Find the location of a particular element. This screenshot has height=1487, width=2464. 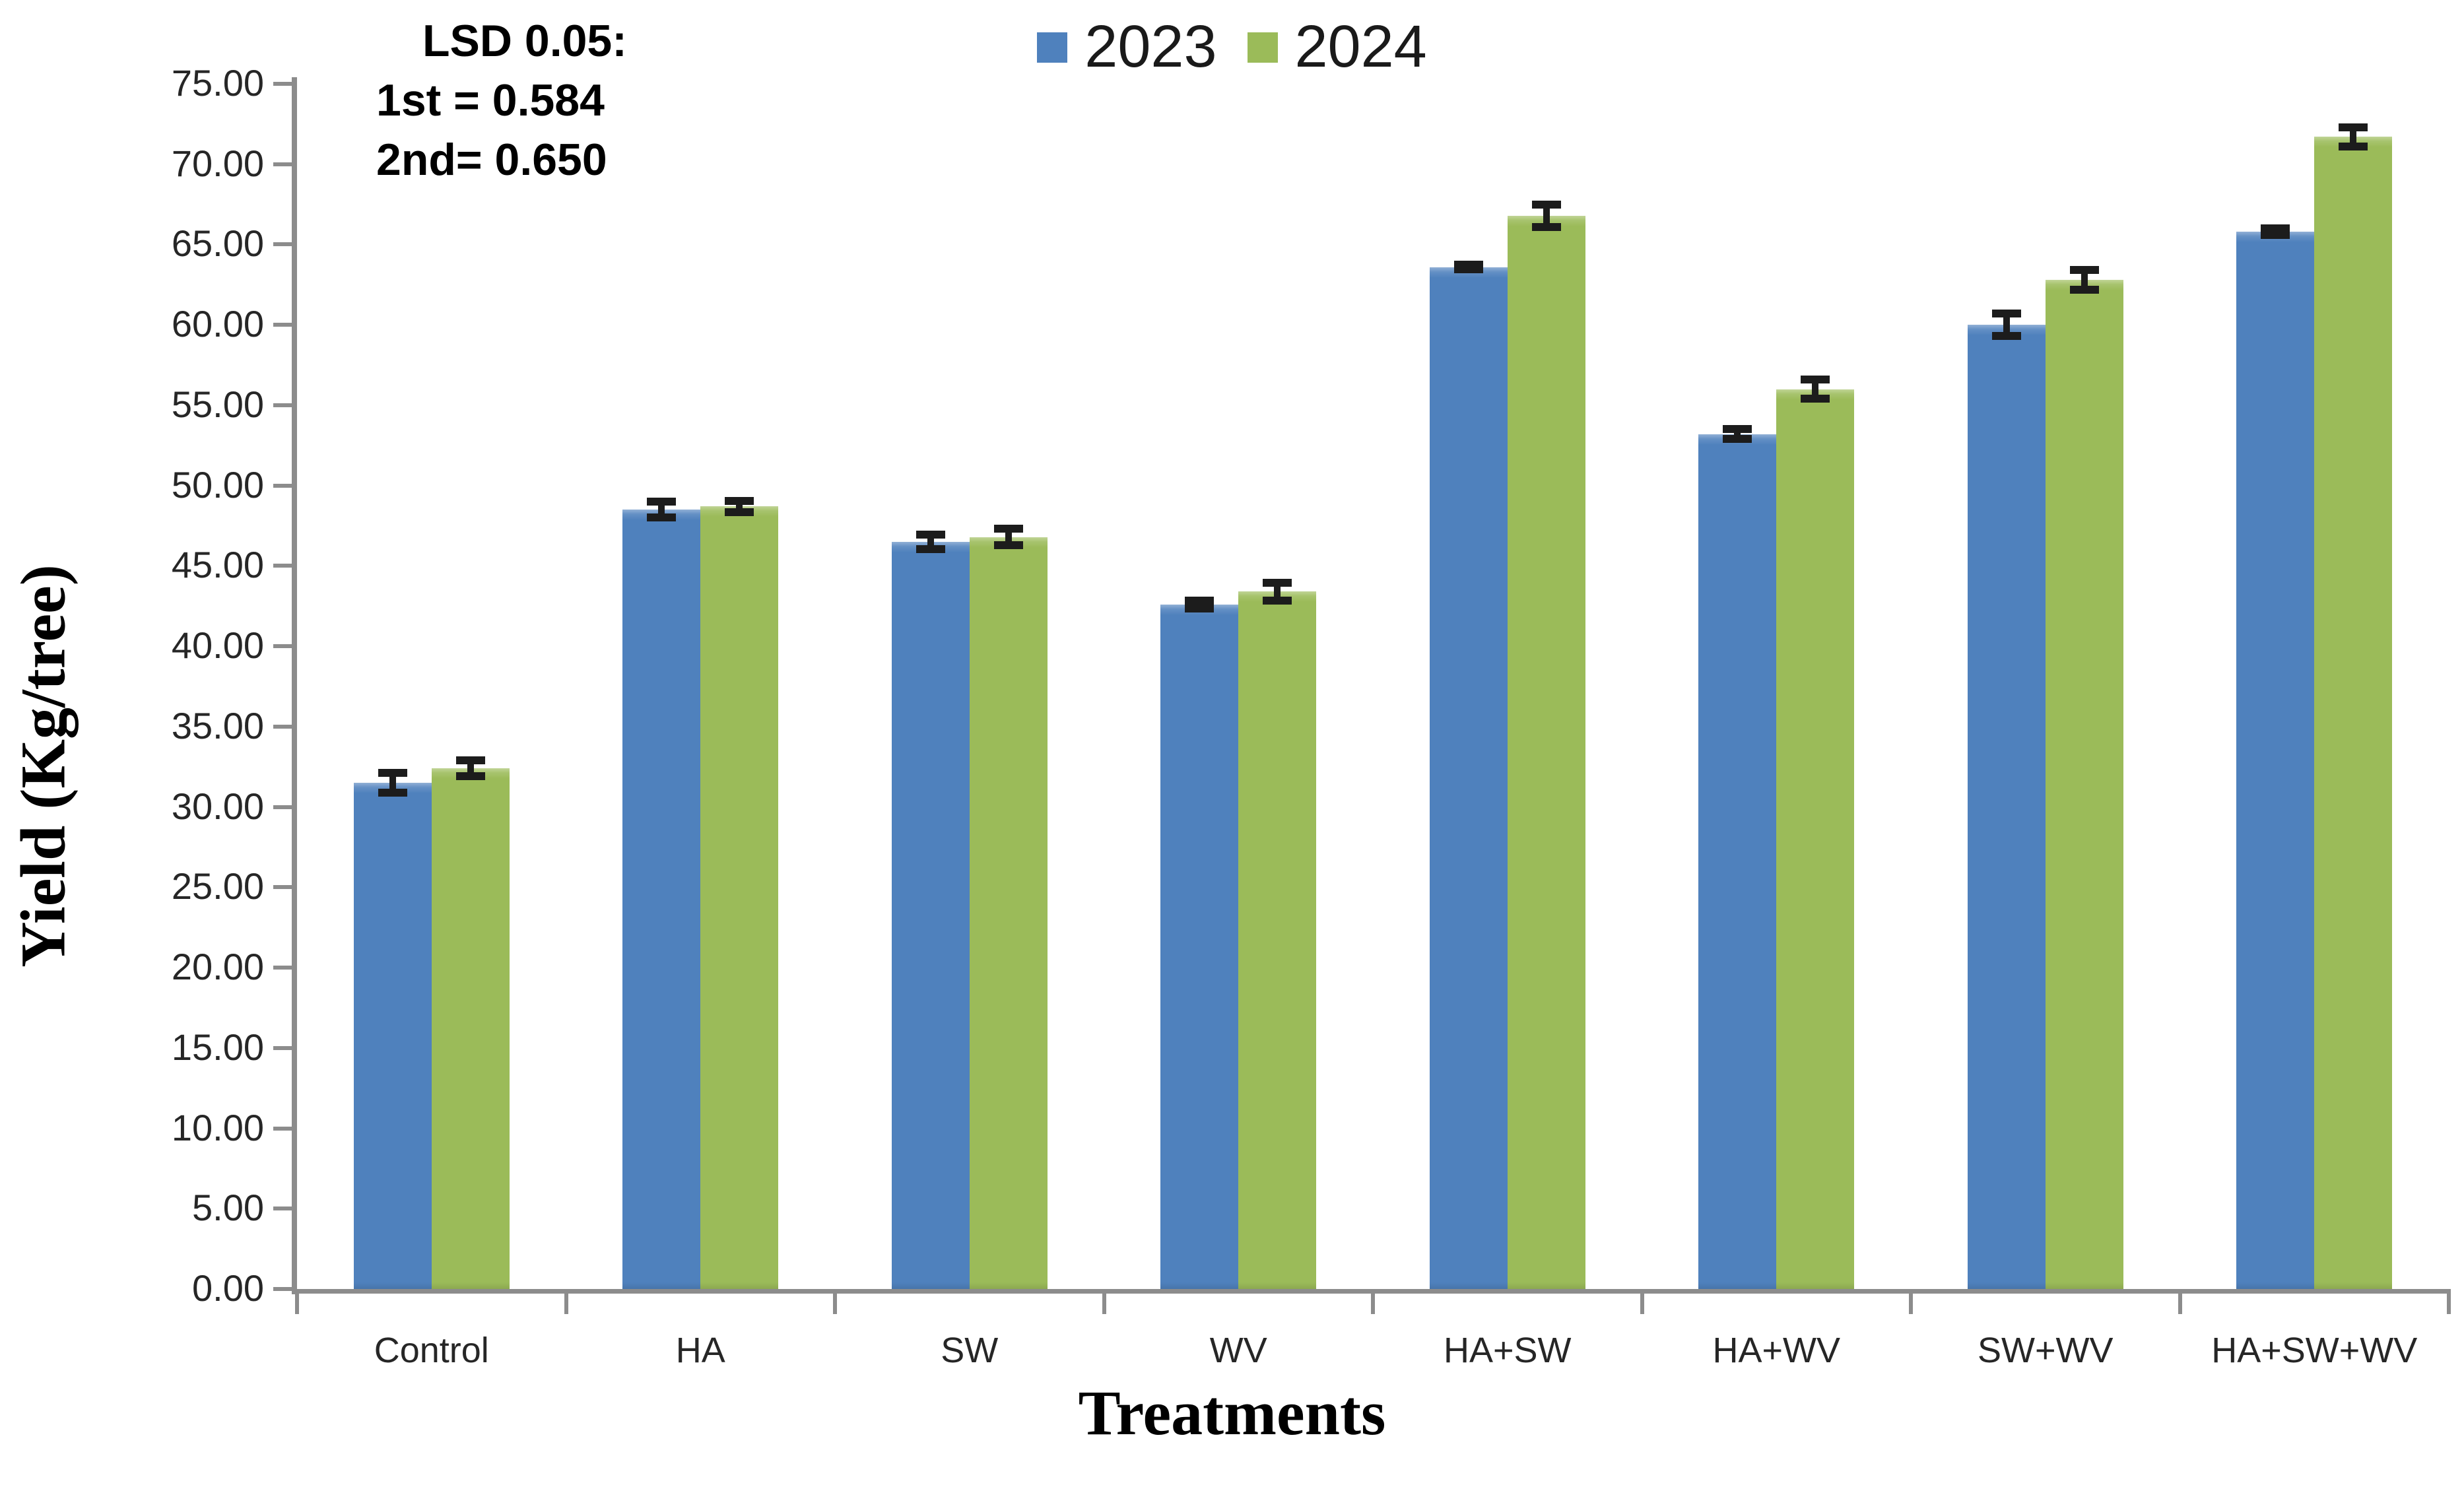

error-bar-cap-bottom-2024-SW+WV is located at coordinates (2084, 289).